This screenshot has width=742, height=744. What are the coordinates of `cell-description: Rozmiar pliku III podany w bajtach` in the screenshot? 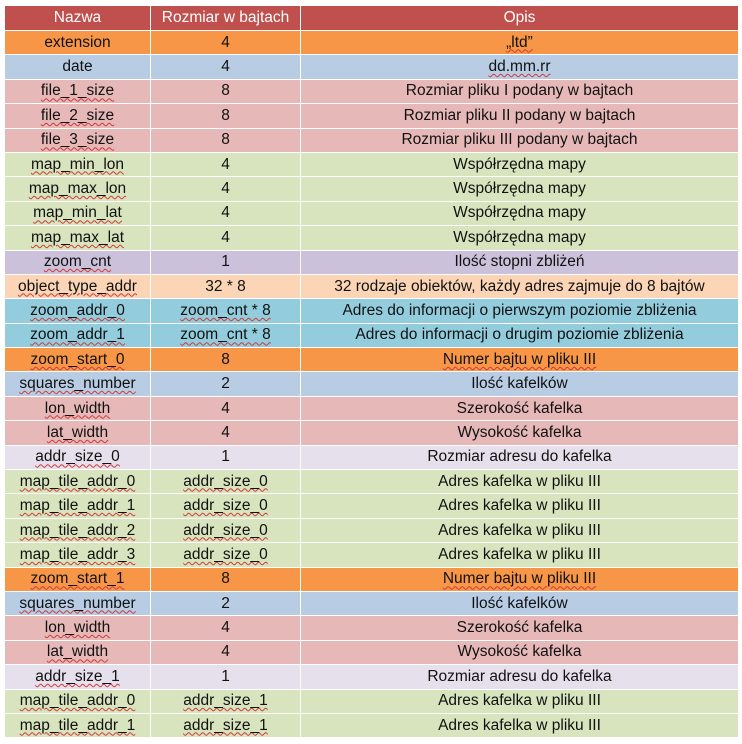 It's located at (519, 140).